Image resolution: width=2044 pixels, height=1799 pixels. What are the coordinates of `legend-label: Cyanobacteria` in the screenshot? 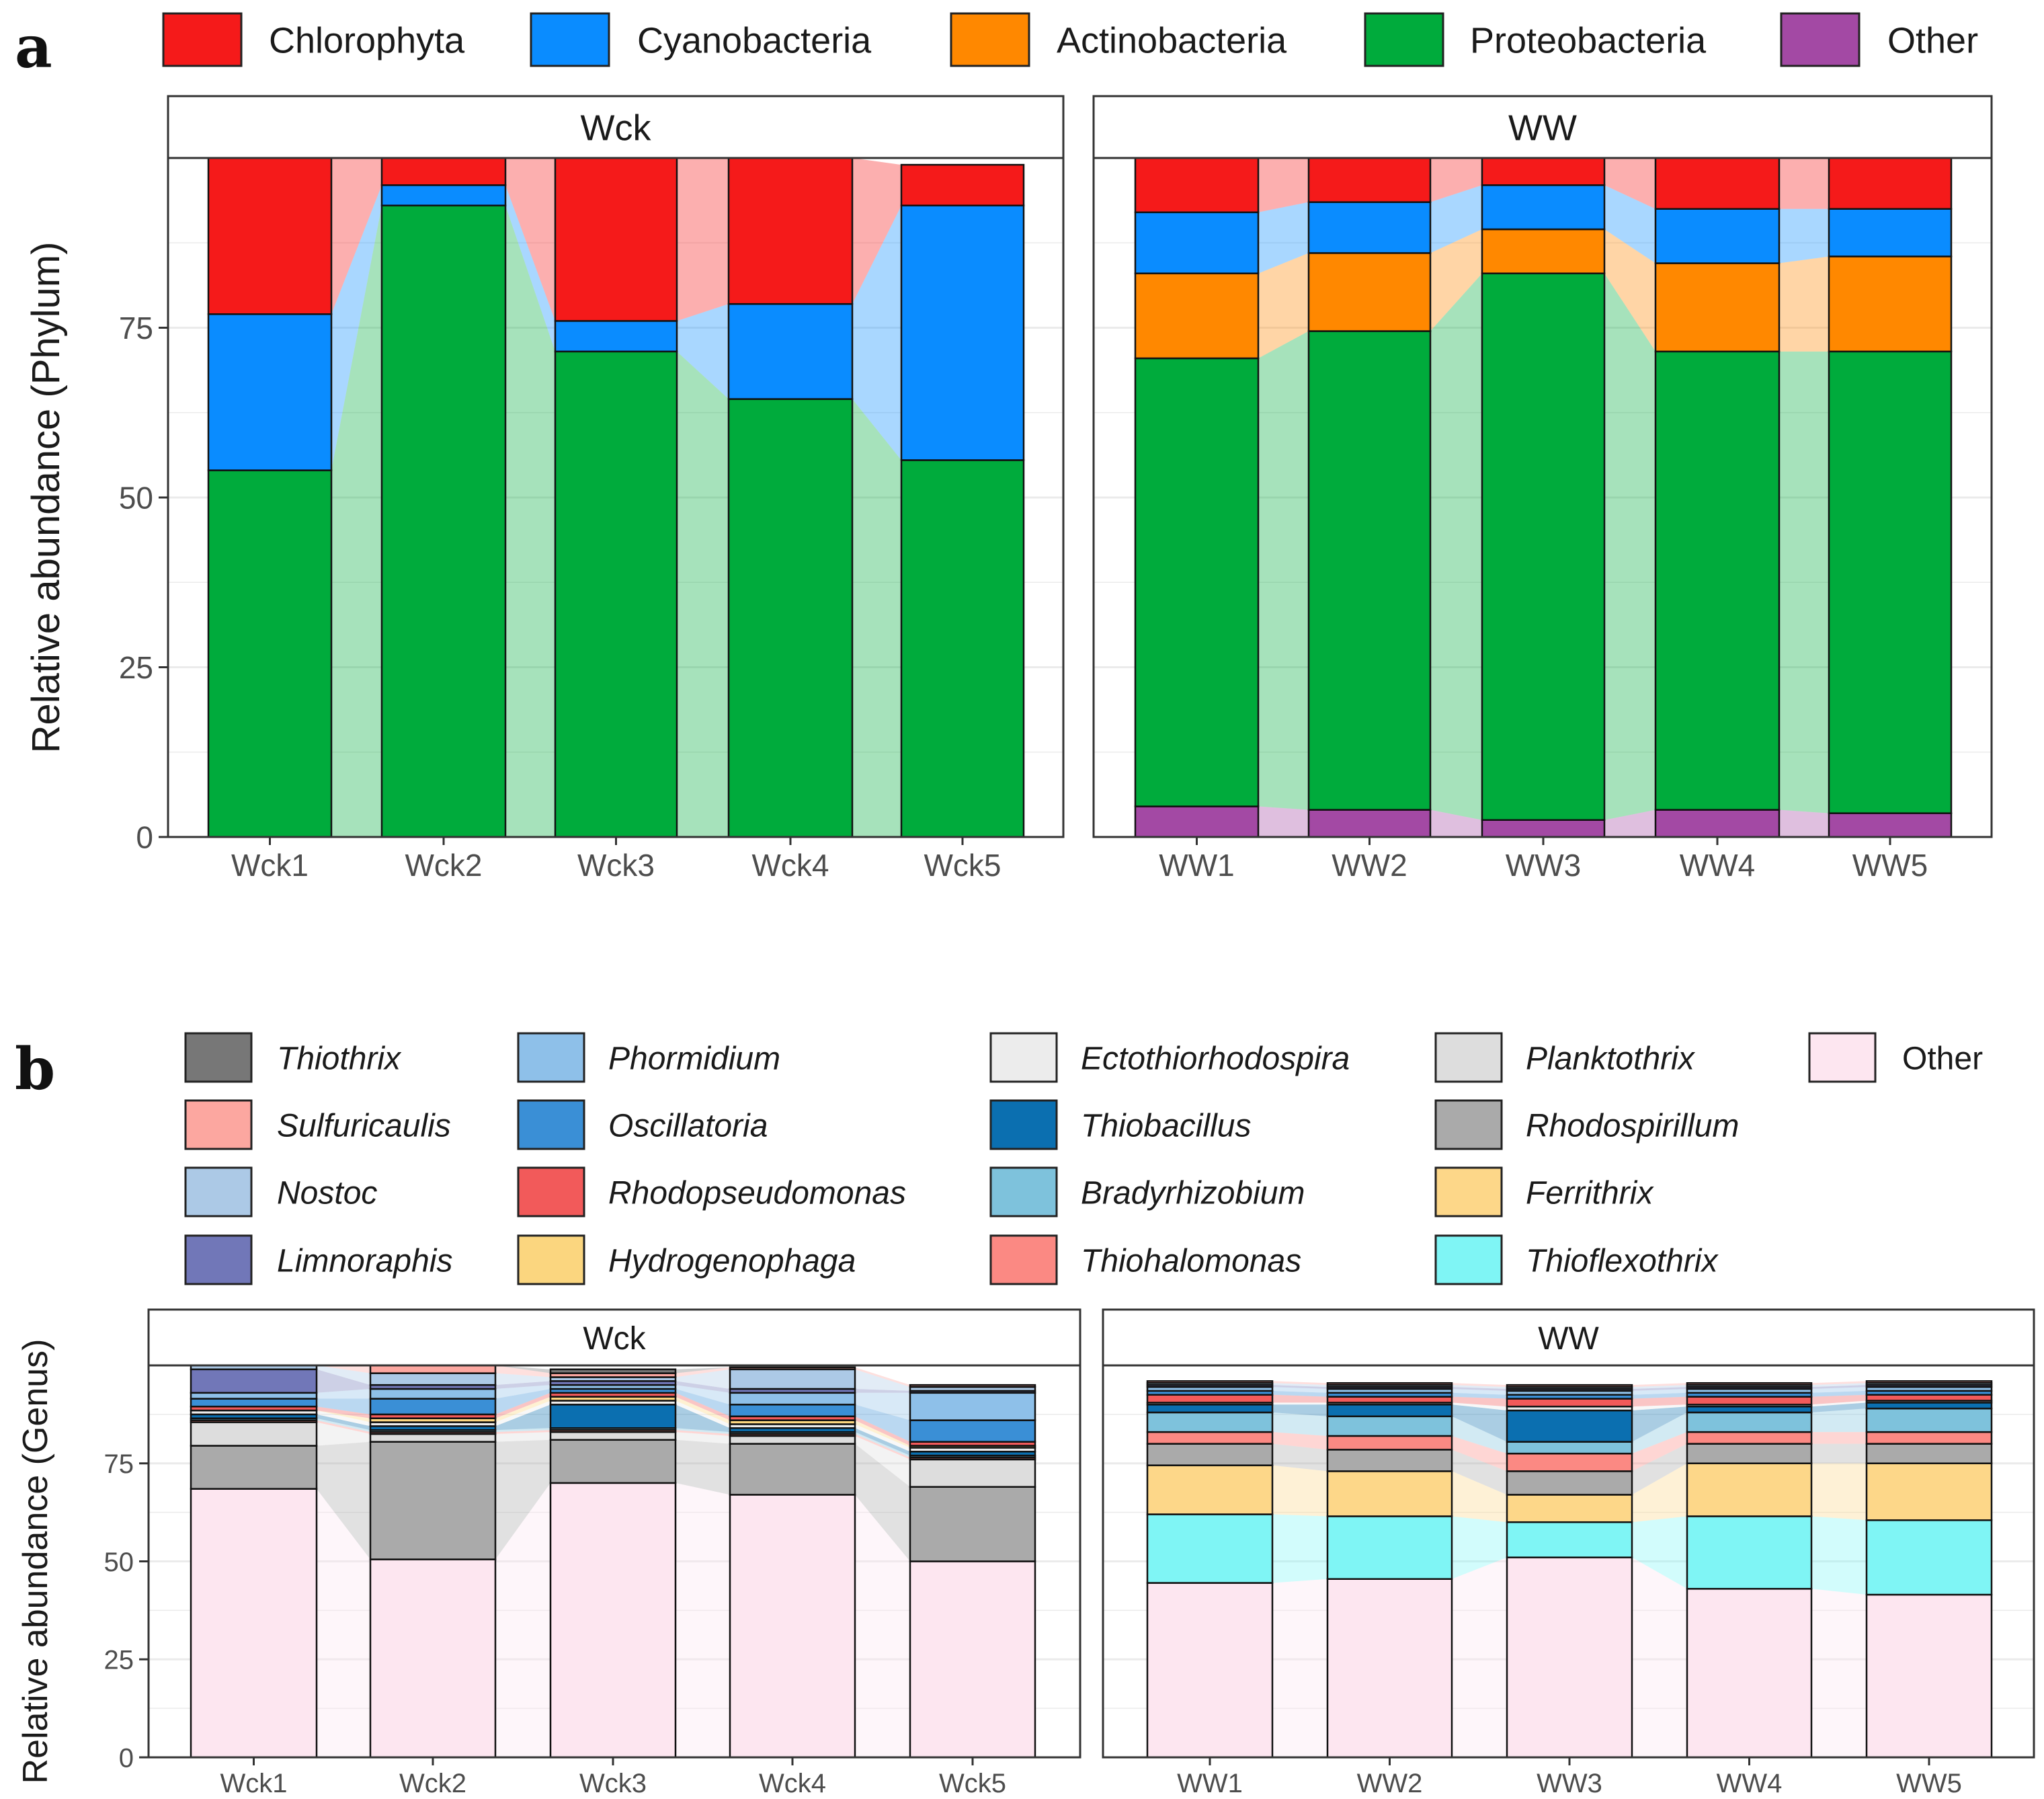 It's located at (754, 40).